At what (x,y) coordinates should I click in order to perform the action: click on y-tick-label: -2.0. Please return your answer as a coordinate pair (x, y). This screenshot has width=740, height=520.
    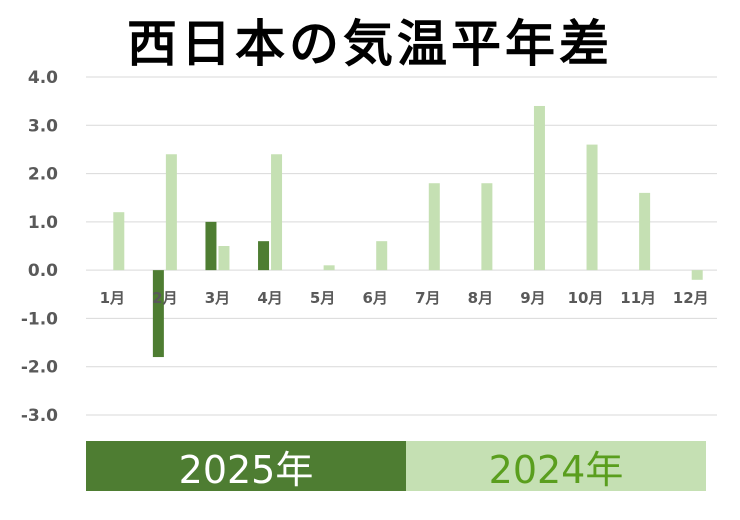
    Looking at the image, I should click on (39, 368).